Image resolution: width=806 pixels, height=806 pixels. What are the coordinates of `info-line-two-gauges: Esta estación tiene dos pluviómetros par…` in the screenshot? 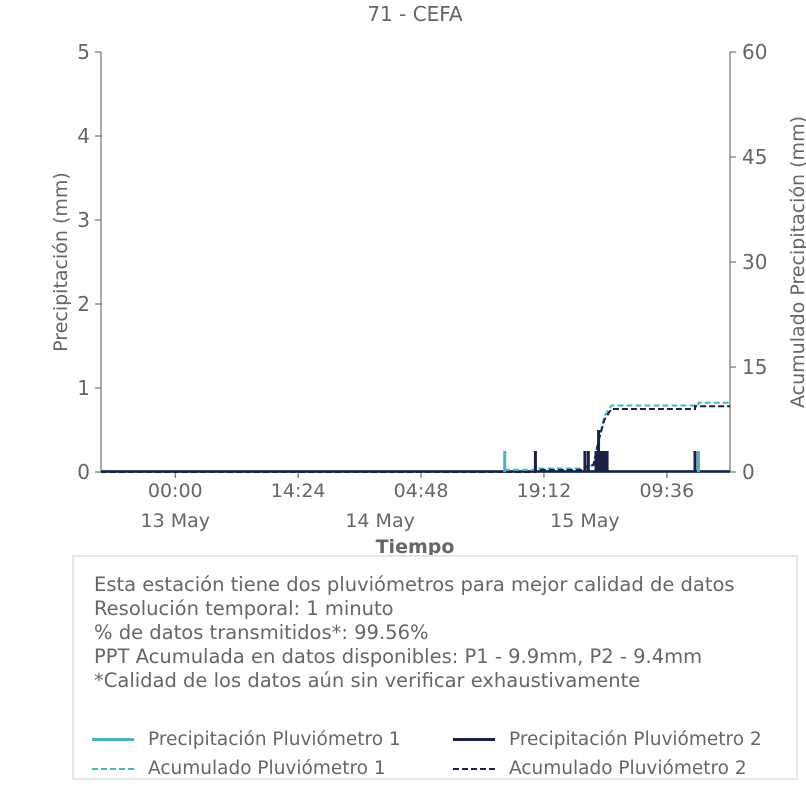 It's located at (414, 584).